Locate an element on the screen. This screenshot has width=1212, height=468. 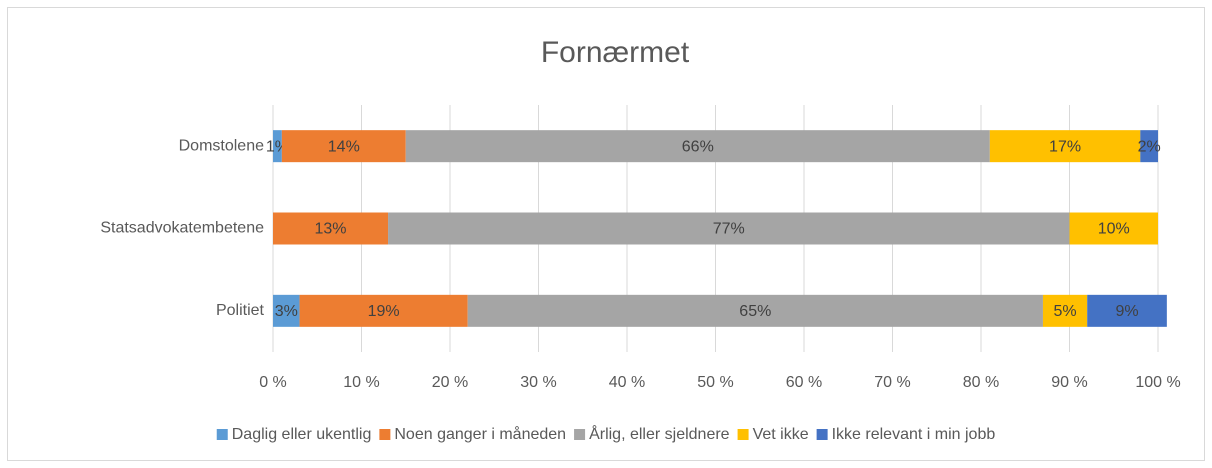
x-tick-label: 70 % is located at coordinates (892, 382).